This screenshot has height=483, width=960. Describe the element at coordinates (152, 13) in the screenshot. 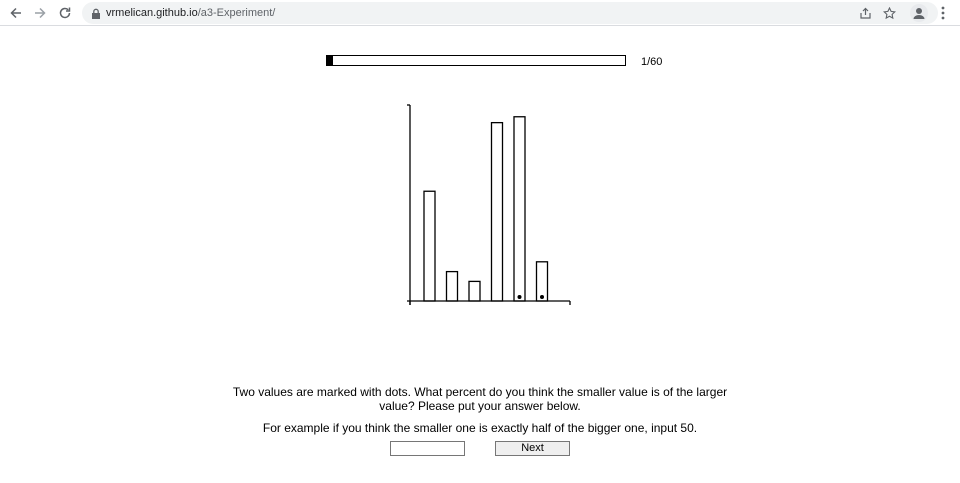

I see `url-host: vrmelican.github.io` at that location.